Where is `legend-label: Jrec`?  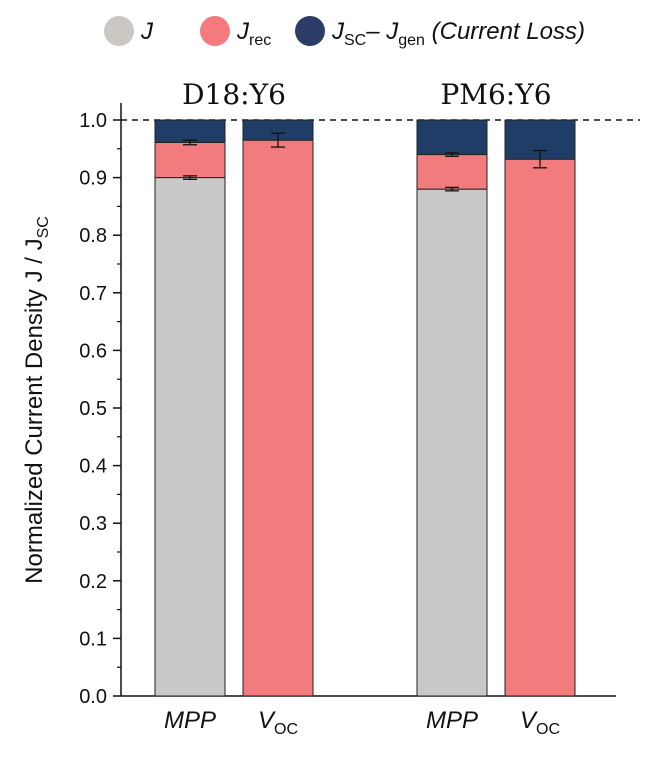
legend-label: Jrec is located at coordinates (253, 33).